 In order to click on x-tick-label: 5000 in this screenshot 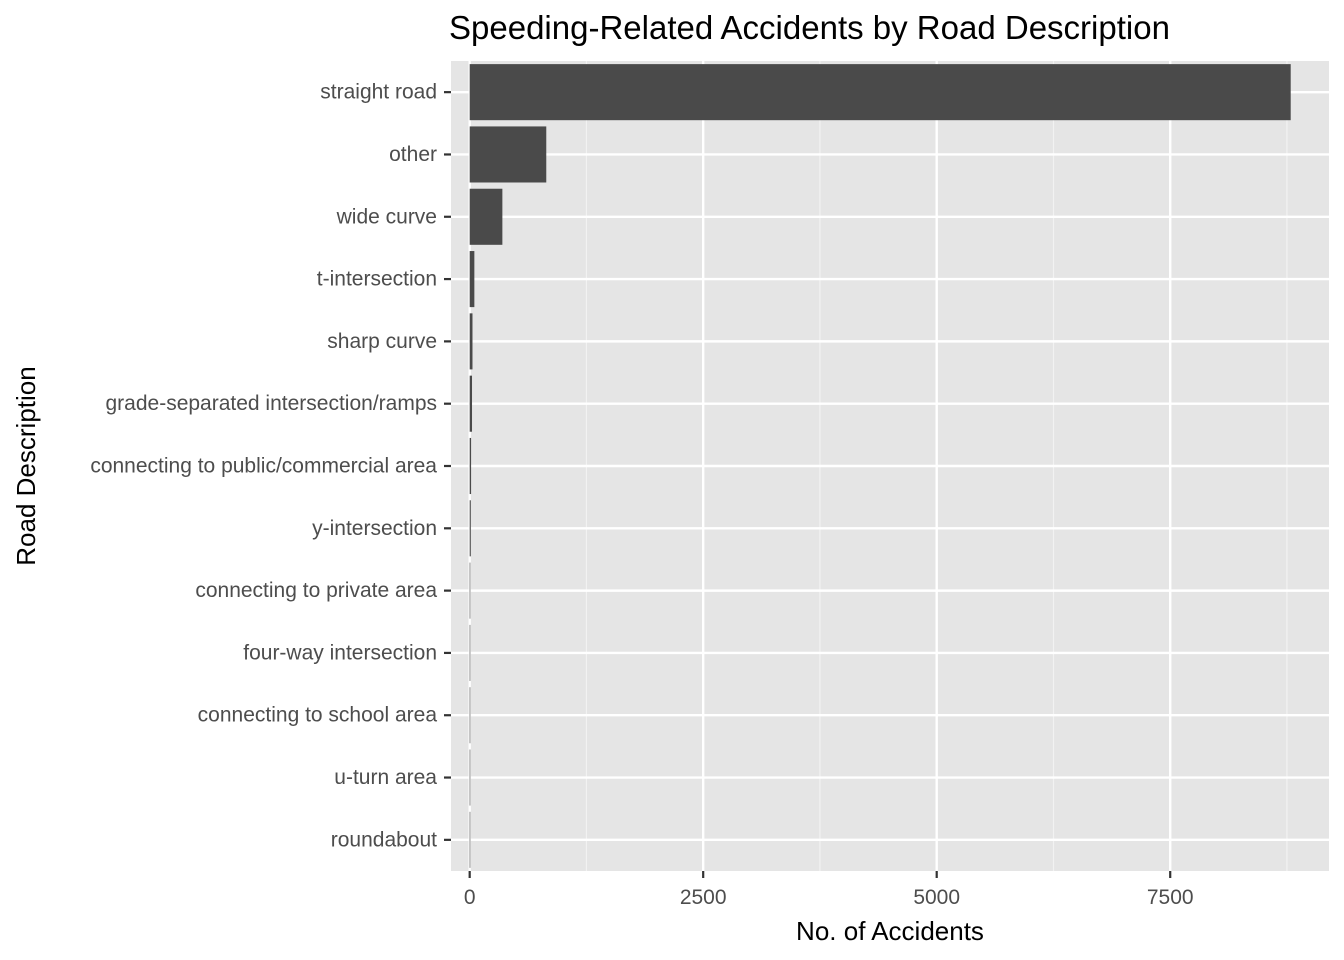, I will do `click(936, 897)`.